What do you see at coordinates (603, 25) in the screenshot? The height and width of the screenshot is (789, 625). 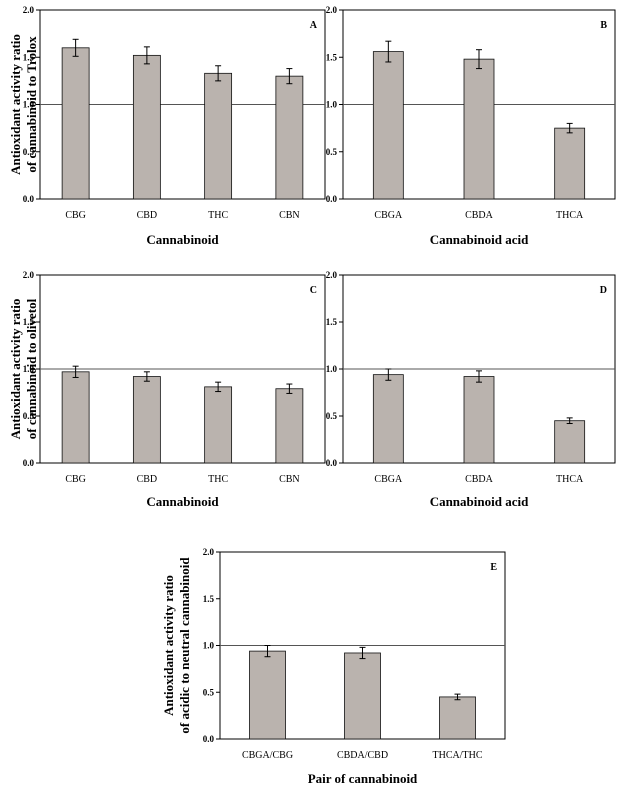 I see `panel-letter: B` at bounding box center [603, 25].